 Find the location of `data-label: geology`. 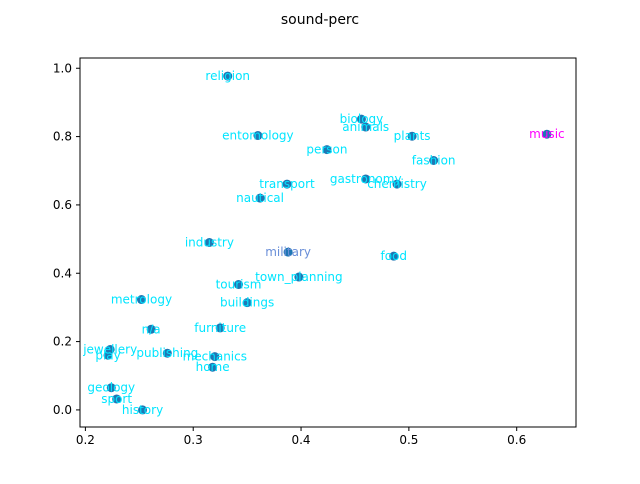

data-label: geology is located at coordinates (111, 388).